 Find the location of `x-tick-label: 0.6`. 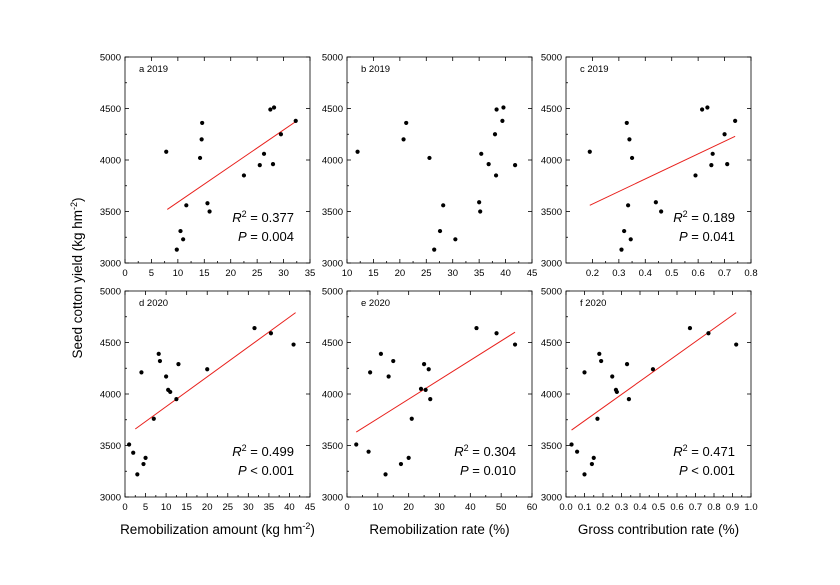

x-tick-label: 0.6 is located at coordinates (698, 273).